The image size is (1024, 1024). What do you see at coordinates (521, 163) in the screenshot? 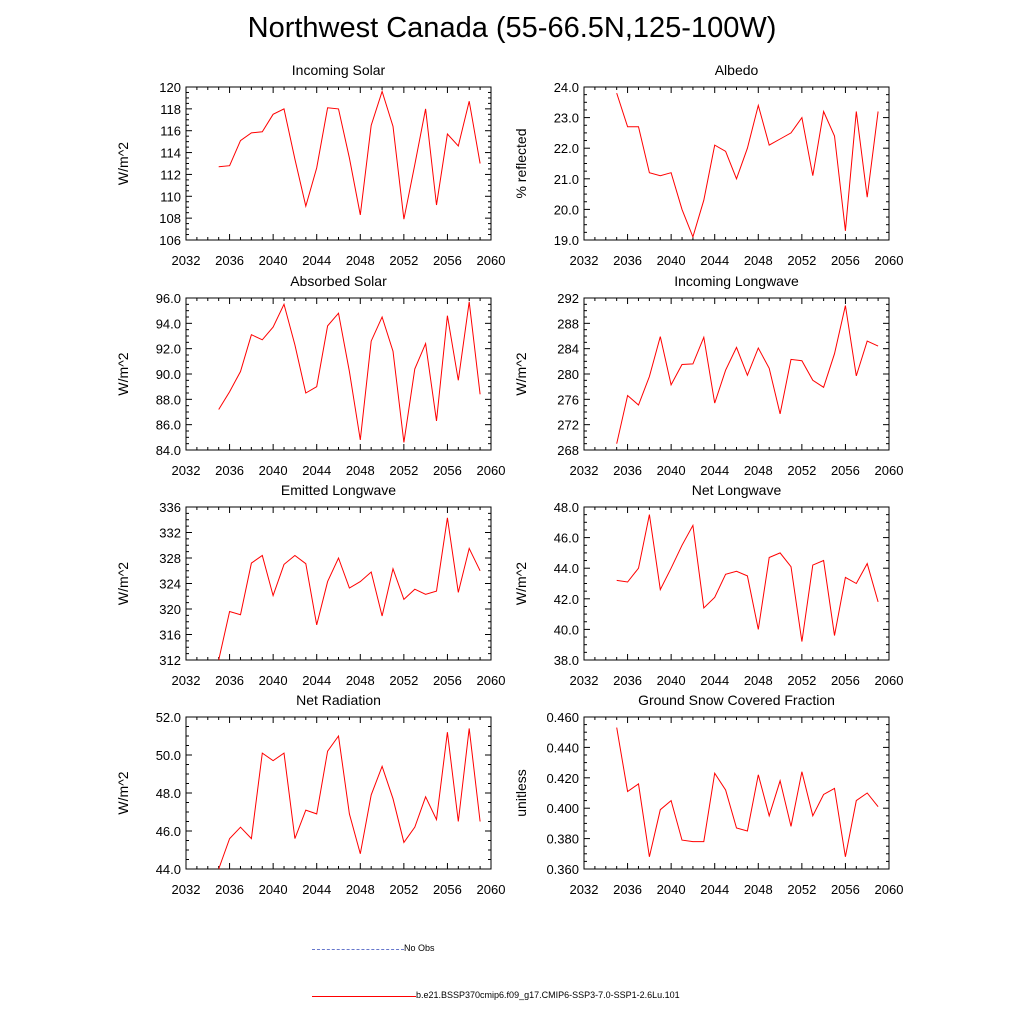
I see `y-axis-label: % reflected` at bounding box center [521, 163].